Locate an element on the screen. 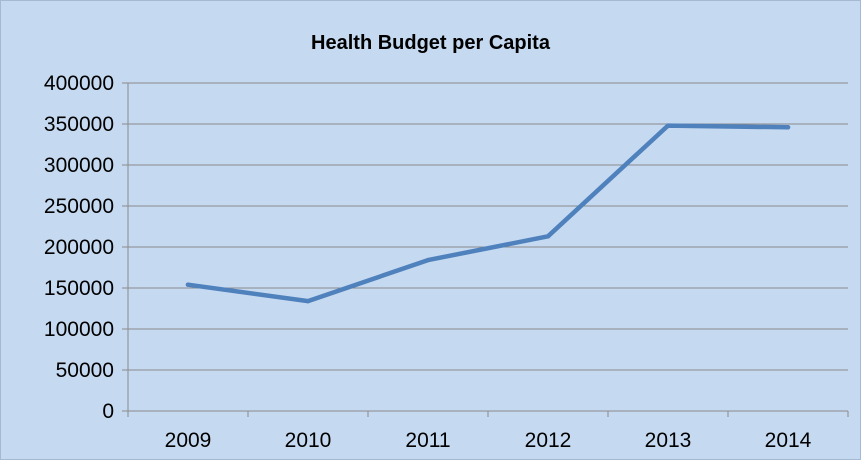 Image resolution: width=861 pixels, height=461 pixels. y-tick-label: 50000 is located at coordinates (85, 370).